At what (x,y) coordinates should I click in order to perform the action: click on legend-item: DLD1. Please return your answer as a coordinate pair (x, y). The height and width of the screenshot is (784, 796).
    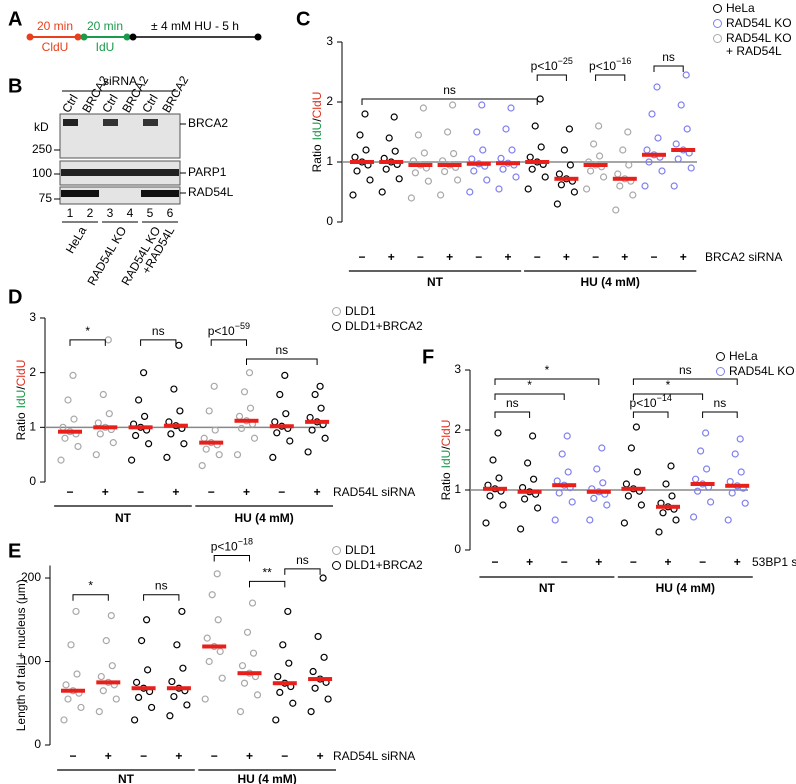
    Looking at the image, I should click on (387, 550).